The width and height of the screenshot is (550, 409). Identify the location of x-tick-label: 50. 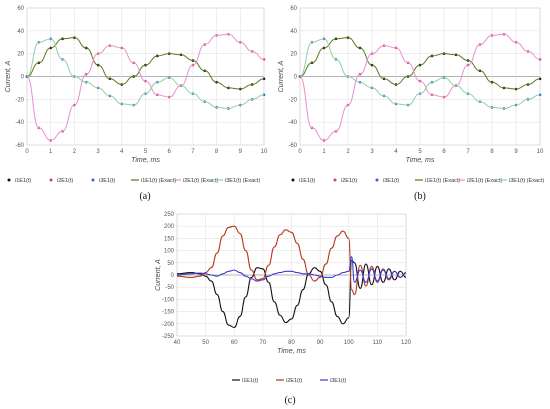
(205, 343).